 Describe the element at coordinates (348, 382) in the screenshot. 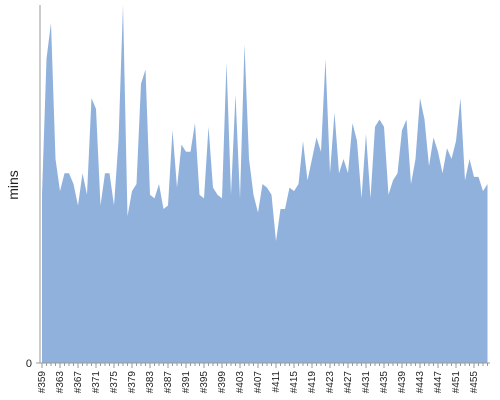

I see `x-tick-label: #427` at that location.